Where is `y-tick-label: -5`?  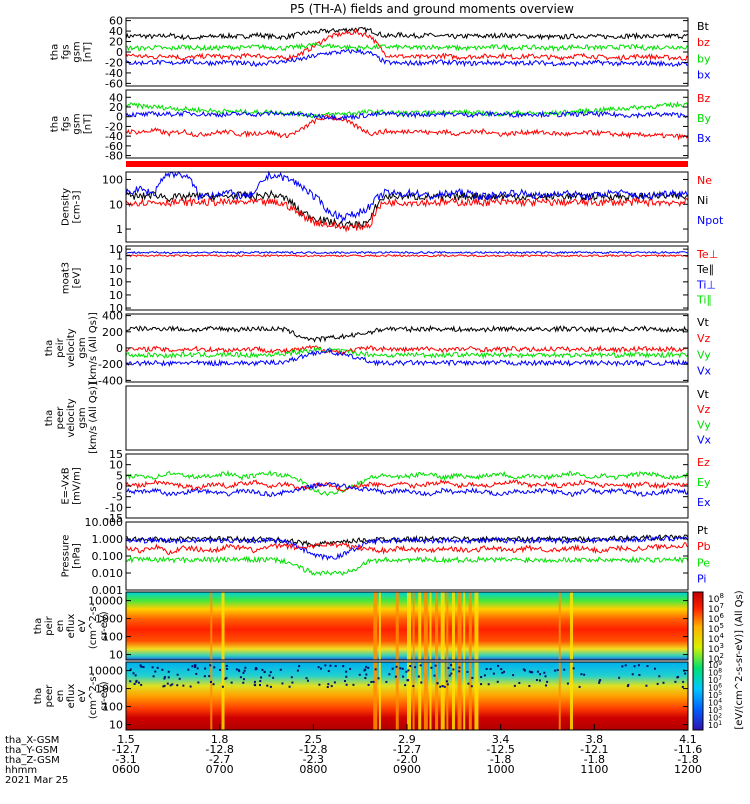
y-tick-label: -5 is located at coordinates (117, 497).